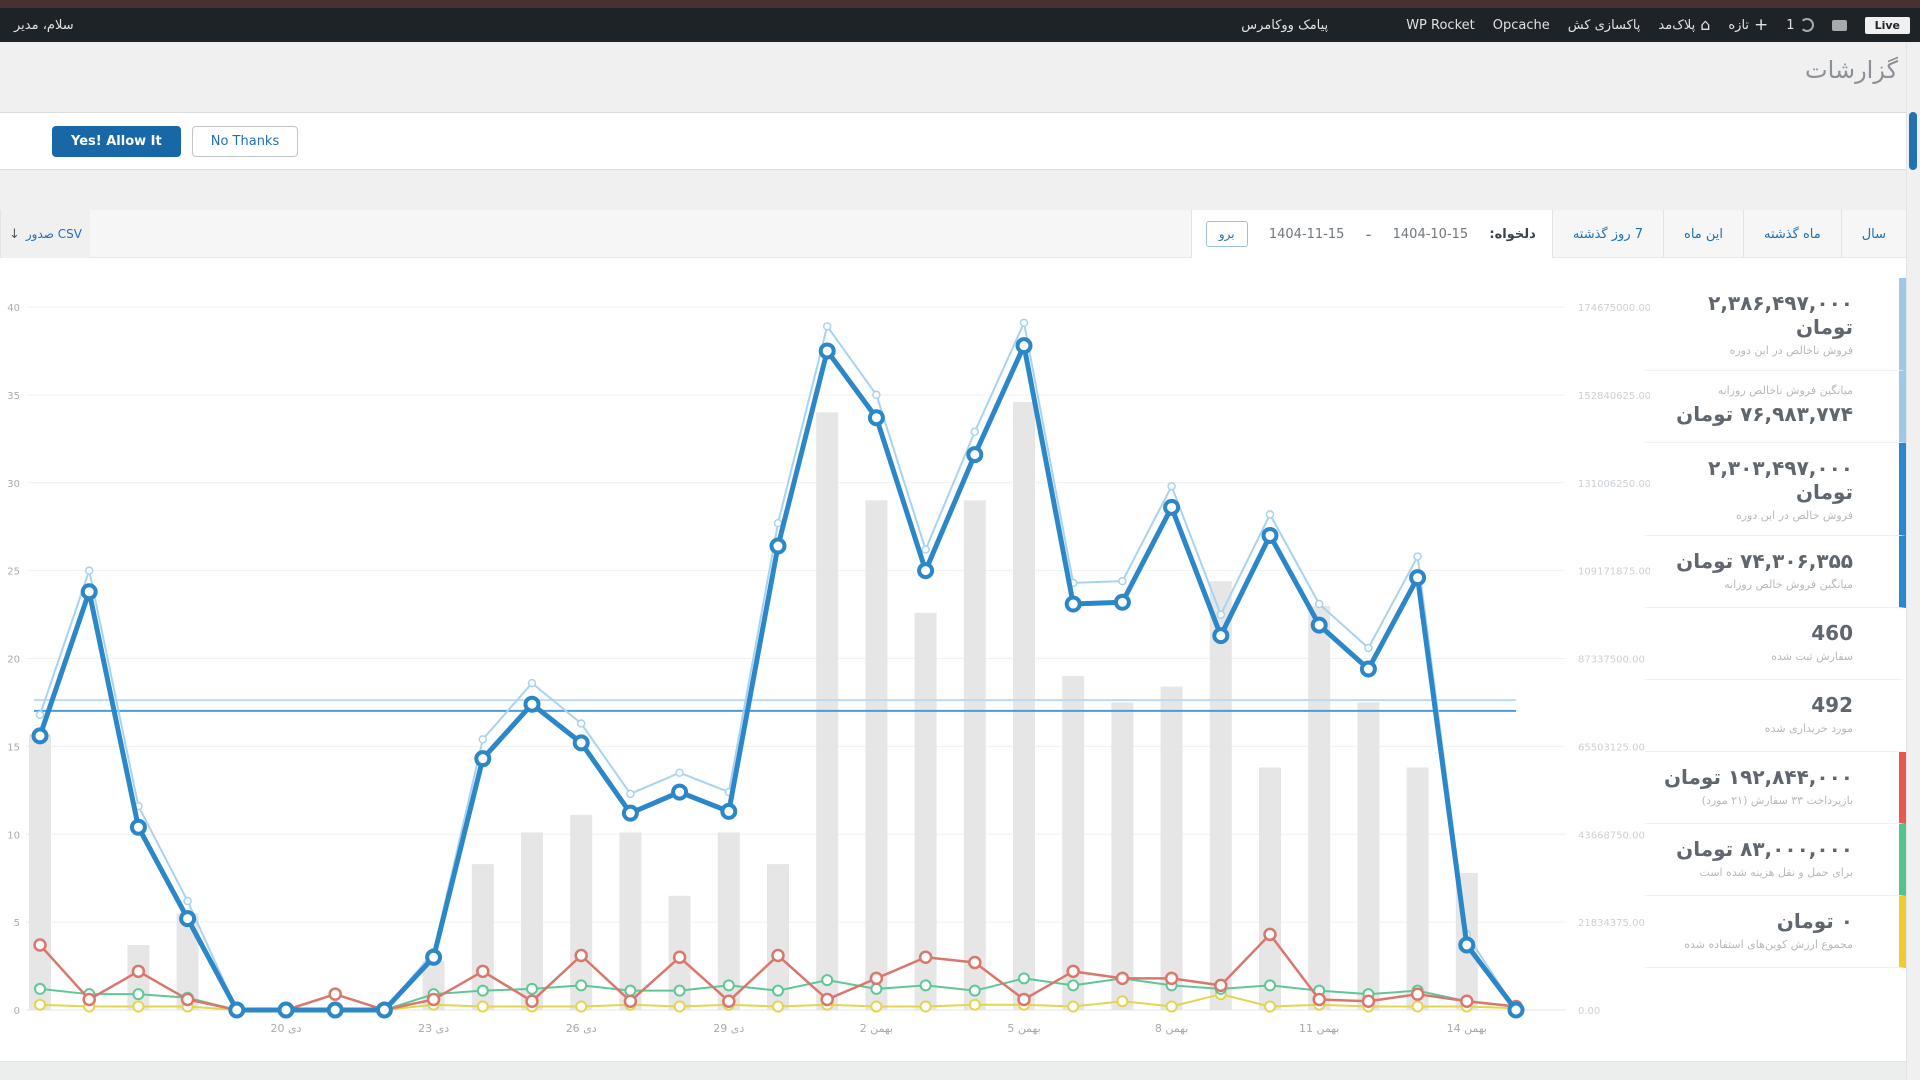 This screenshot has height=1080, width=1920. I want to click on cache-purge-menu: پاکسازی کش, so click(1604, 25).